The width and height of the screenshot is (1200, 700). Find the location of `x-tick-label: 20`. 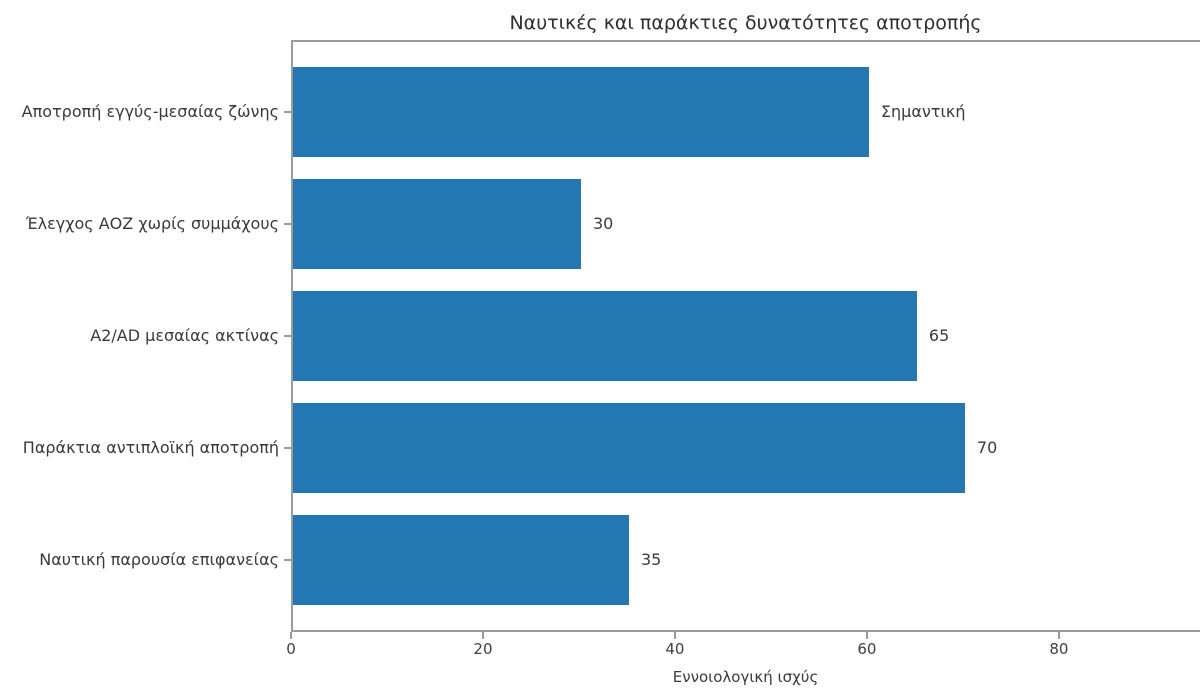

x-tick-label: 20 is located at coordinates (483, 649).